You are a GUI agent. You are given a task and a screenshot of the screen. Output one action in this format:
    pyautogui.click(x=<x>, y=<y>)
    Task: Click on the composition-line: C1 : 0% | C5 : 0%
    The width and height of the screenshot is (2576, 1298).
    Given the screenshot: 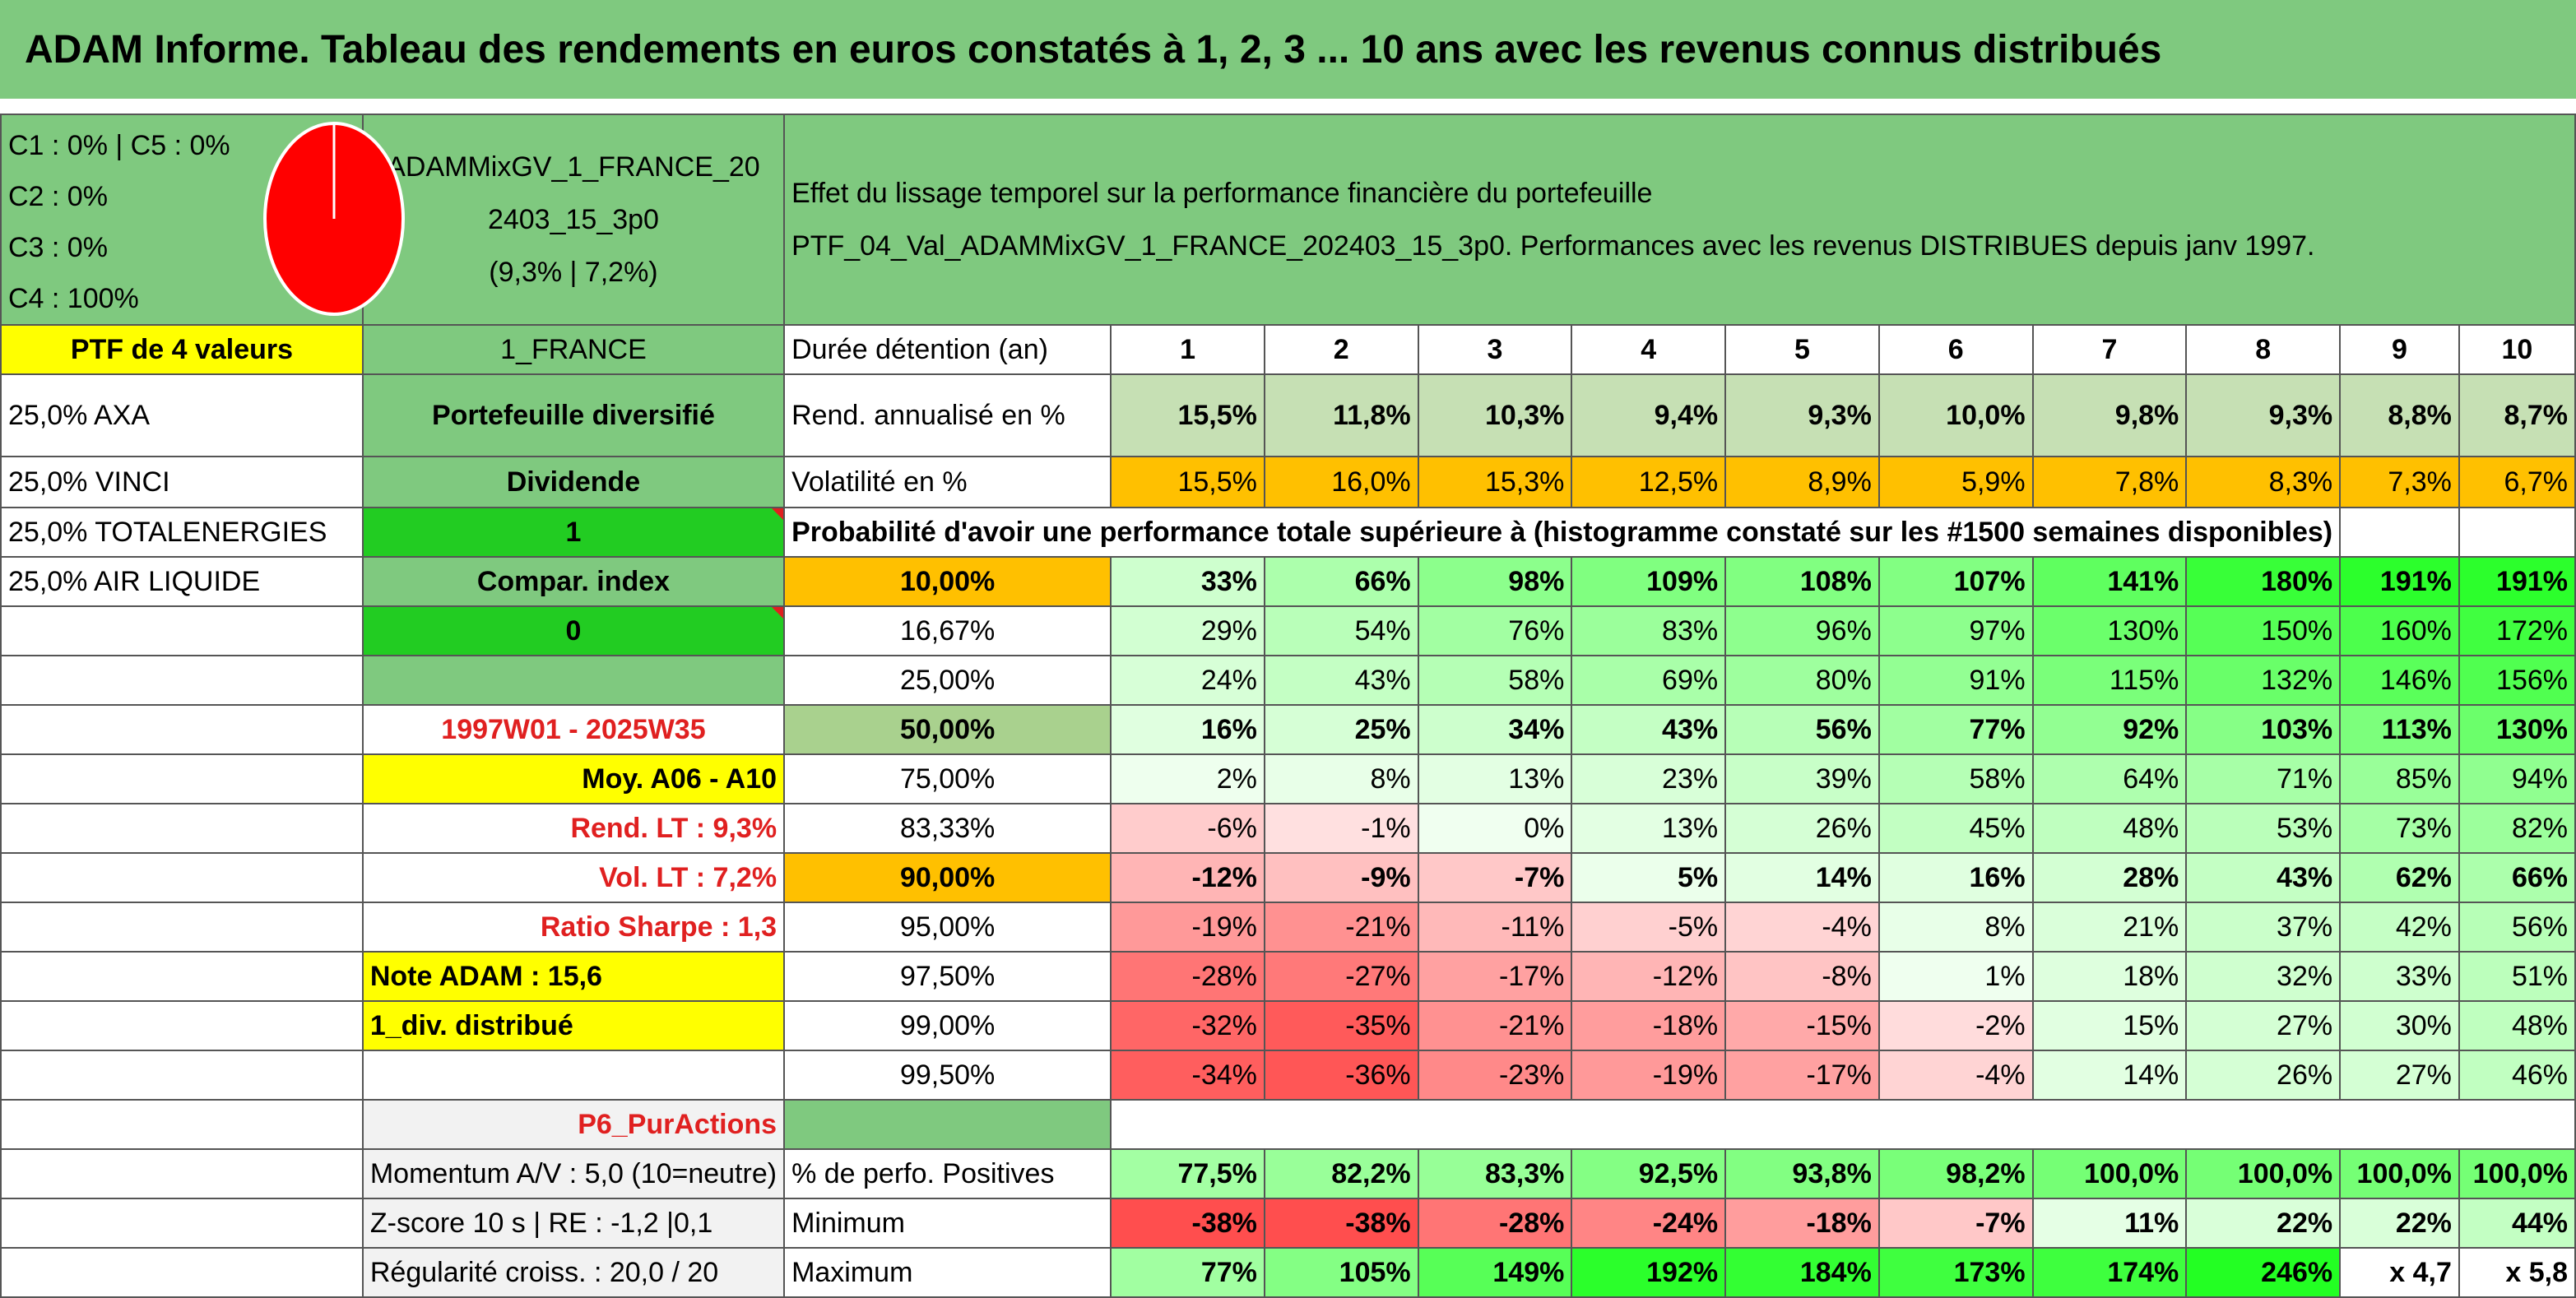 What is the action you would take?
    pyautogui.click(x=119, y=145)
    